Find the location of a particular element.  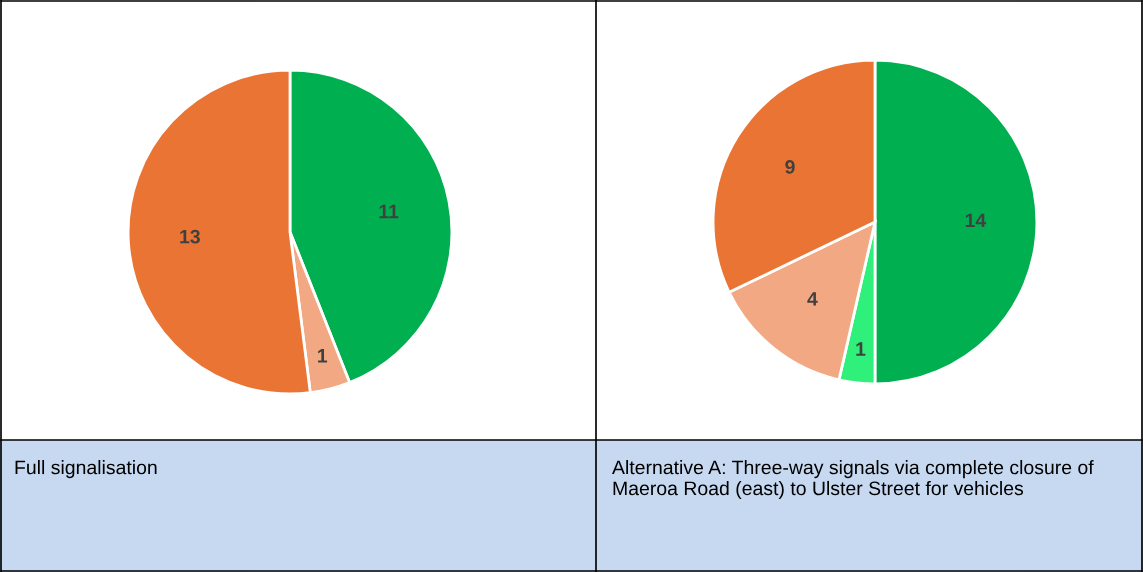

data-label: 13 is located at coordinates (190, 236).